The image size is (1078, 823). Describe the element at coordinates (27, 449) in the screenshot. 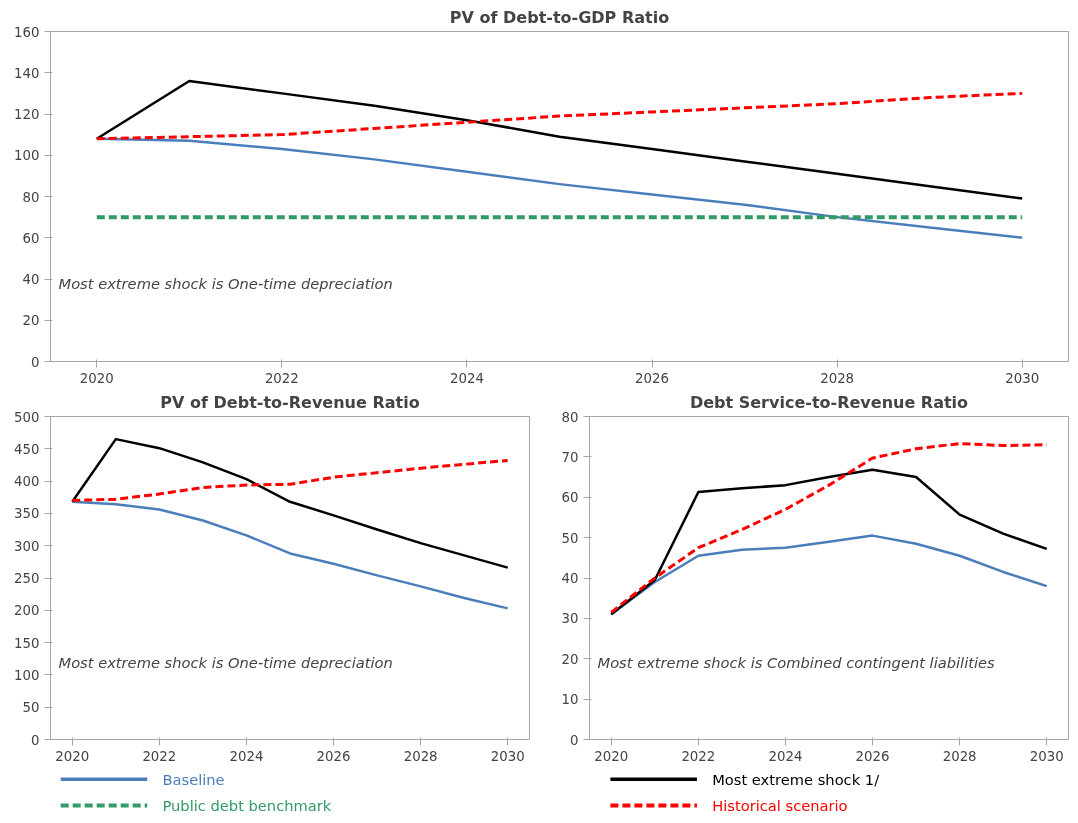

I see `y-tick-label: 450` at that location.